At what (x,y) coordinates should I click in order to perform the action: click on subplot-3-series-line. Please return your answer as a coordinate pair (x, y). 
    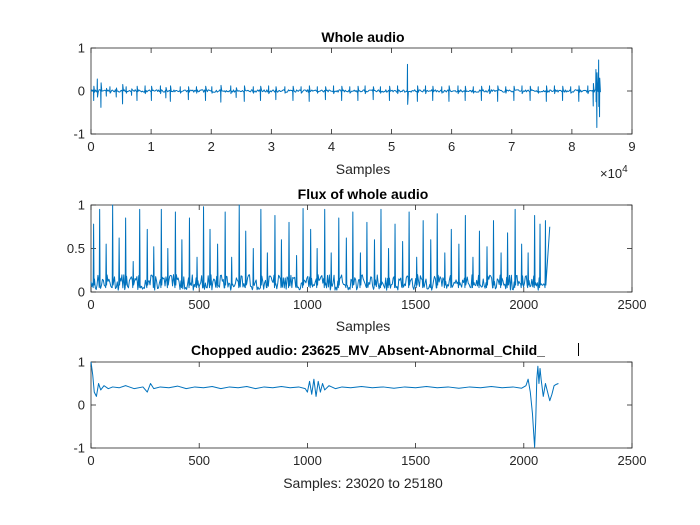
    Looking at the image, I should click on (324, 404).